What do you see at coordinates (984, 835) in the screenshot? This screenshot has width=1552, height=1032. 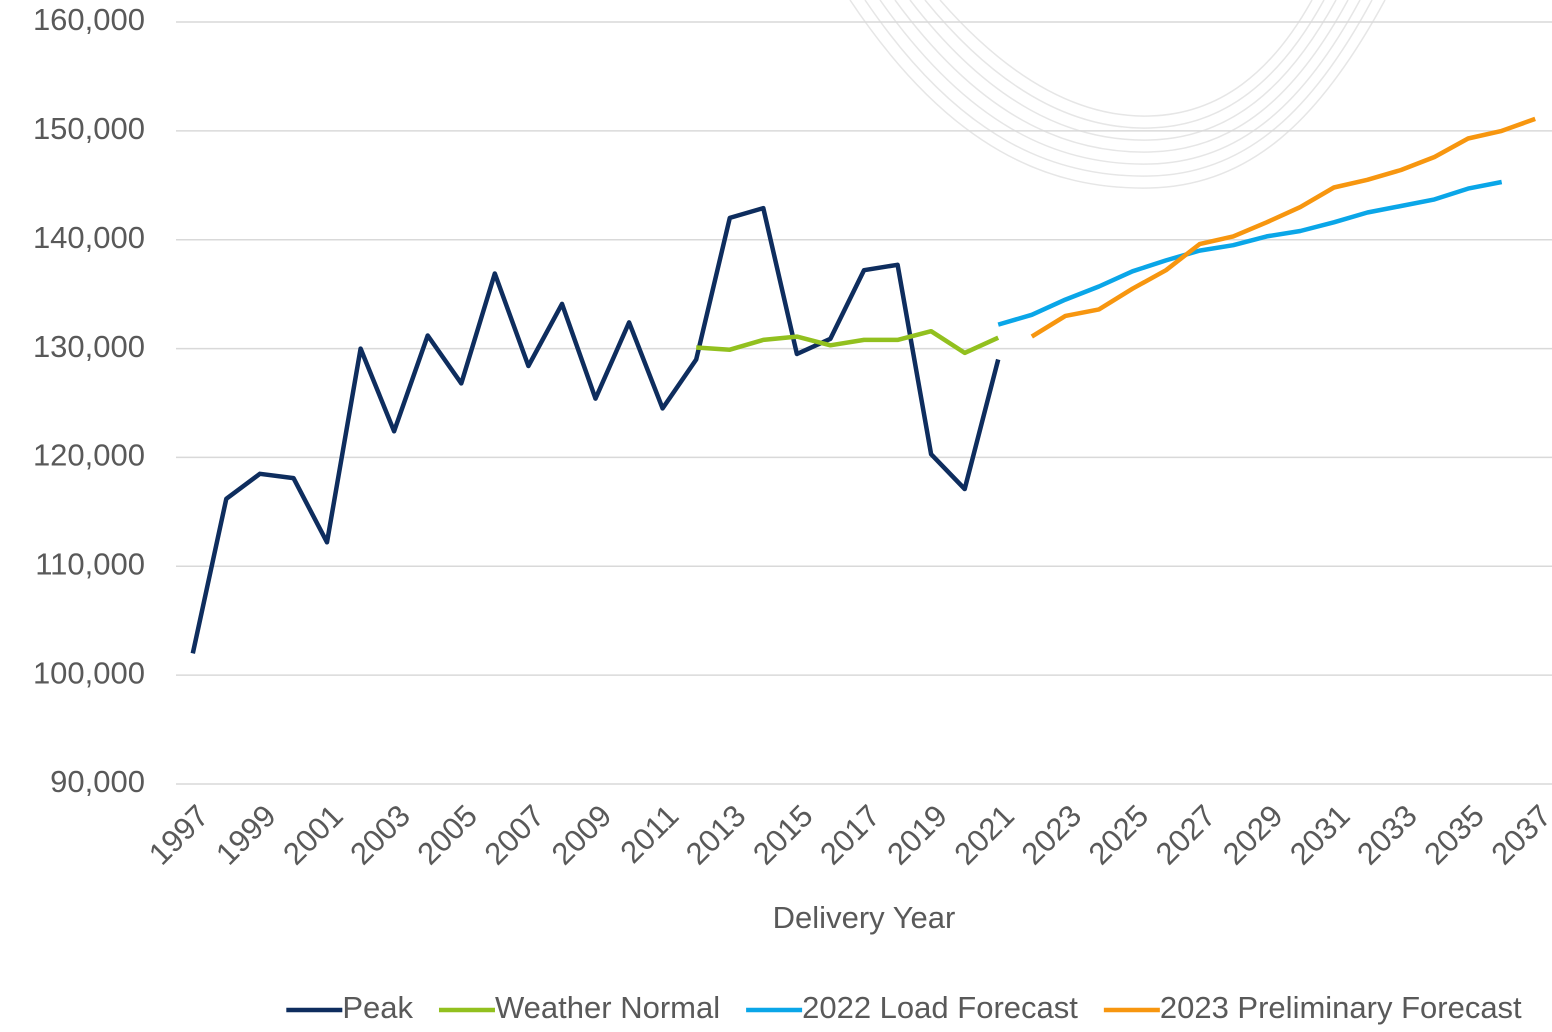 I see `x-tick-label: 2021` at bounding box center [984, 835].